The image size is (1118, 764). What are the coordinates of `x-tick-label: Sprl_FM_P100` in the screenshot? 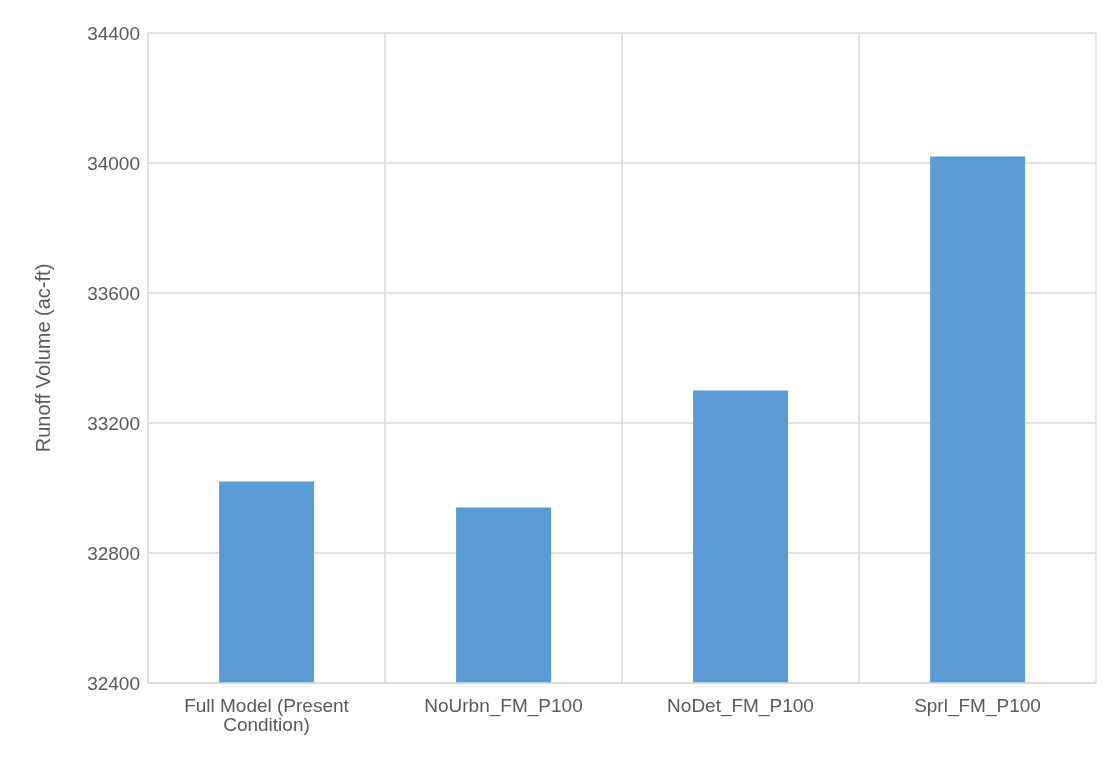 It's located at (977, 706).